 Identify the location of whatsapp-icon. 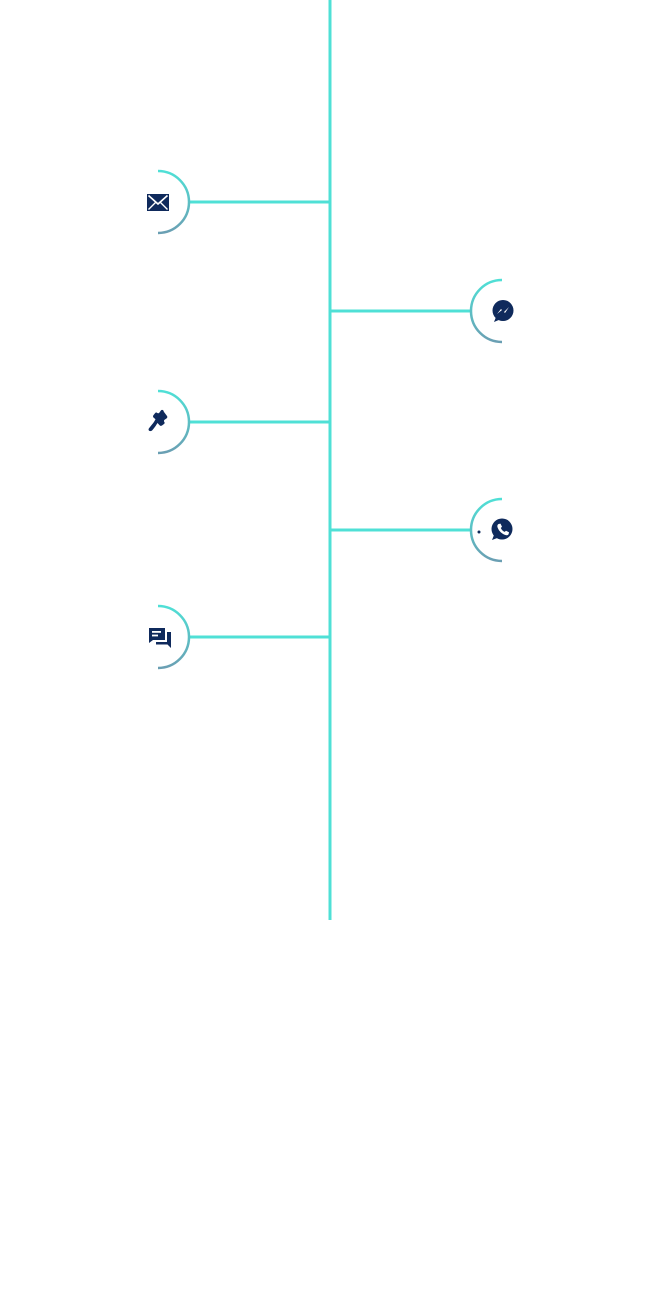
(502, 529).